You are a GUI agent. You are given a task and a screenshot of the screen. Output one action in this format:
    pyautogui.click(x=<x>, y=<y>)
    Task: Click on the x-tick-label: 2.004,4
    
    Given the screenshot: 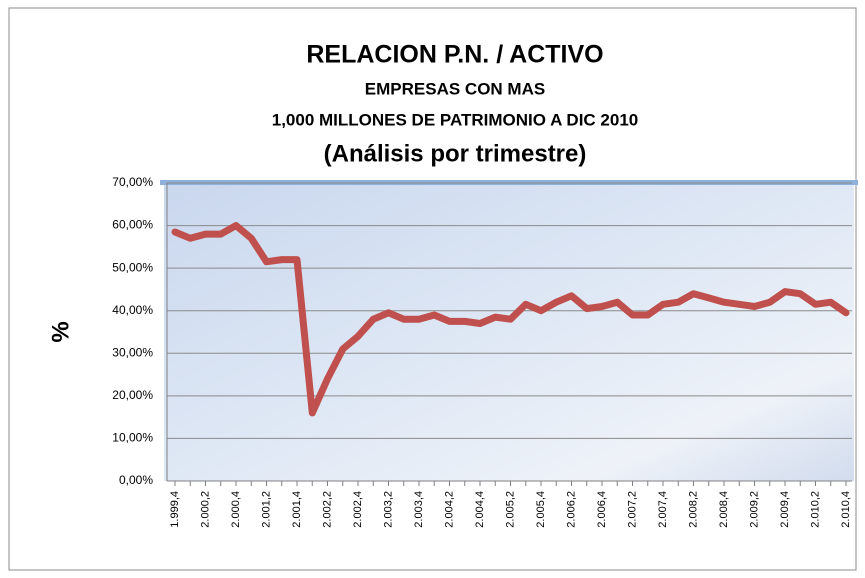 What is the action you would take?
    pyautogui.click(x=480, y=509)
    